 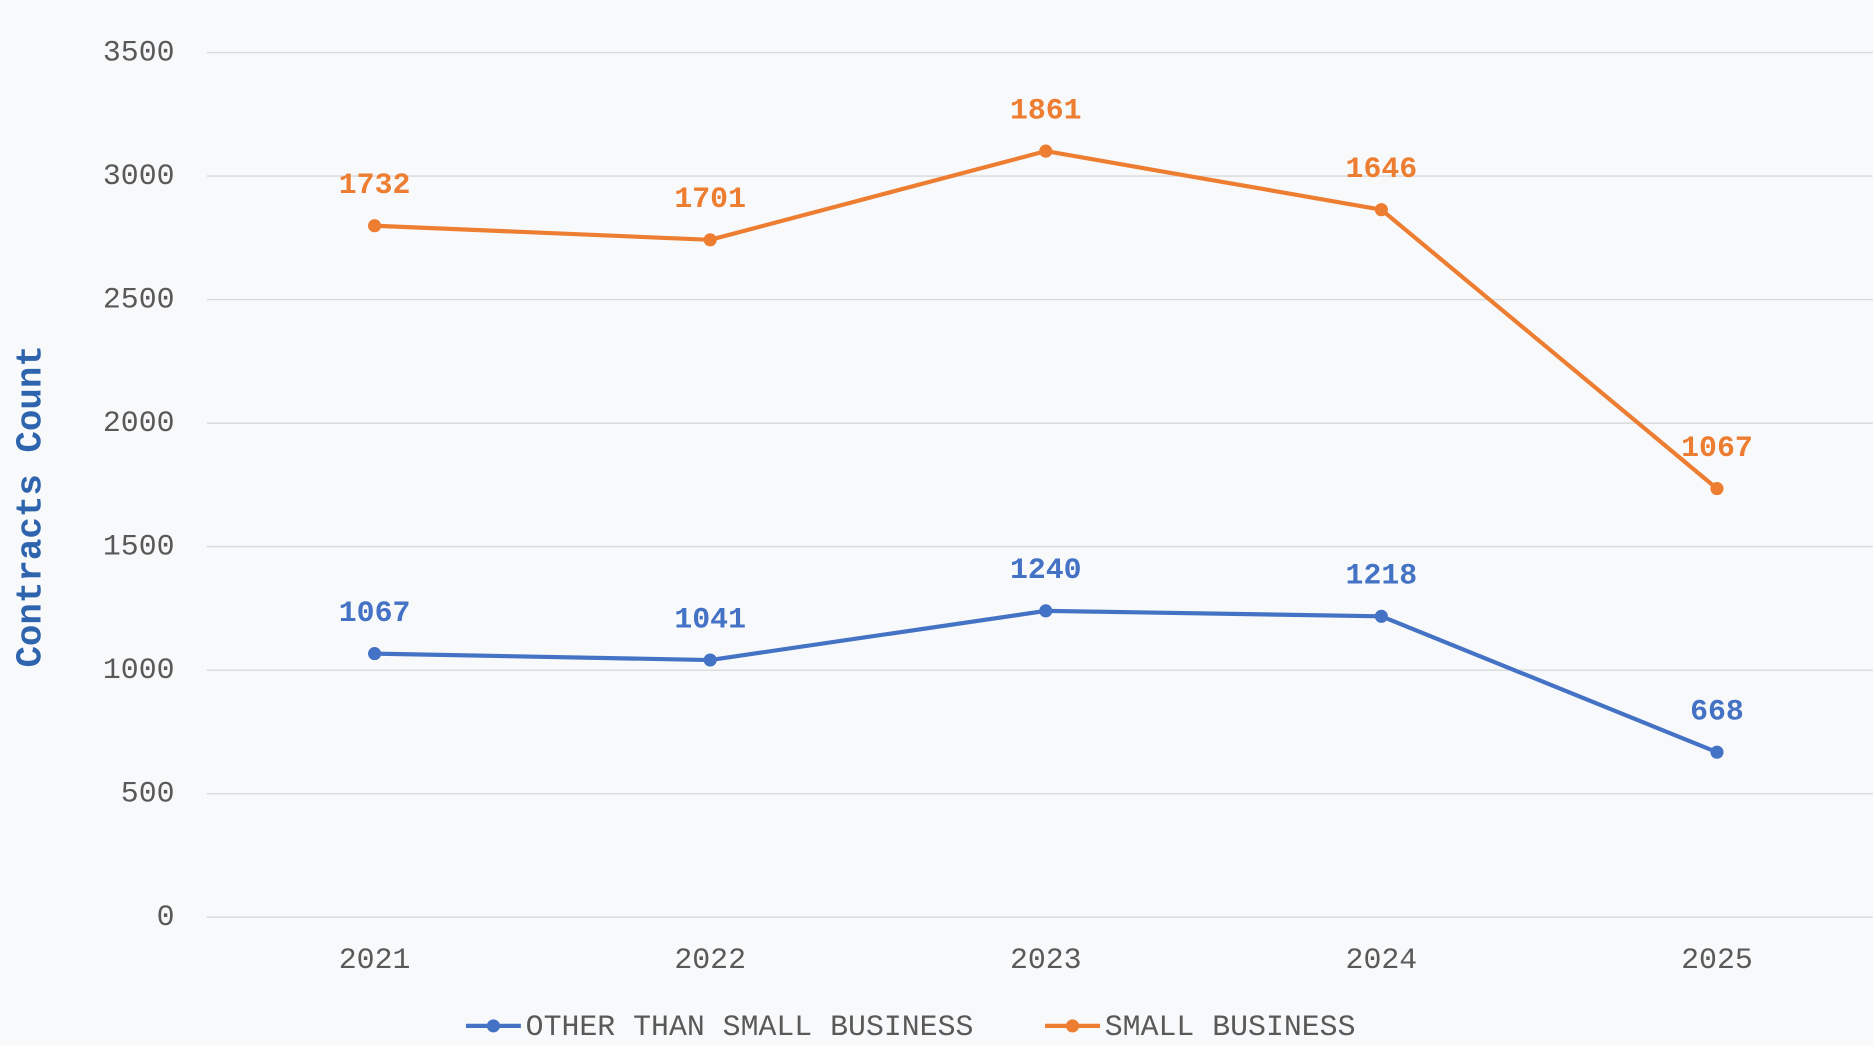 What do you see at coordinates (375, 185) in the screenshot?
I see `data-label: 1732` at bounding box center [375, 185].